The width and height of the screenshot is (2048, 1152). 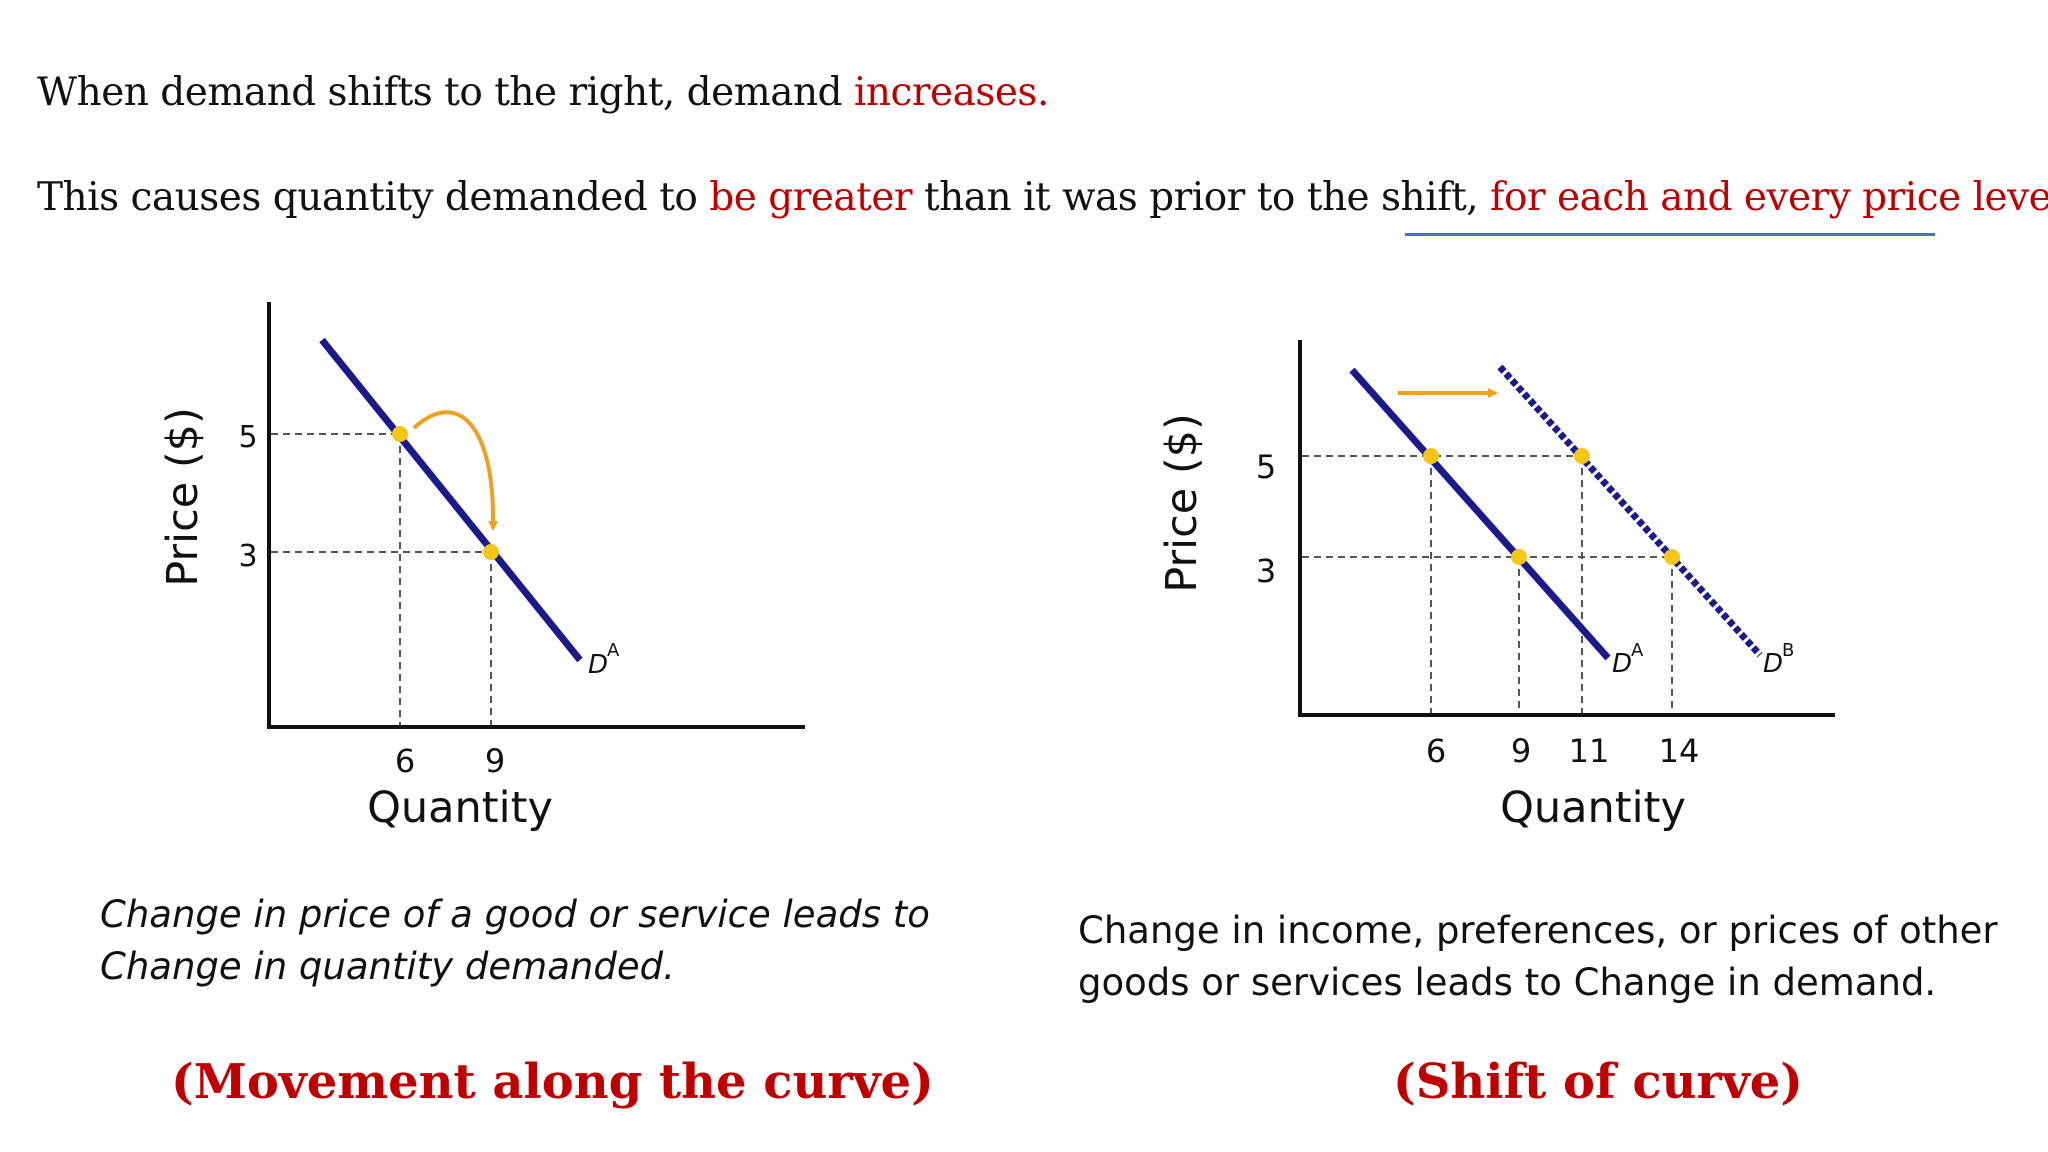 What do you see at coordinates (247, 556) in the screenshot?
I see `left-y-tick-3: 3` at bounding box center [247, 556].